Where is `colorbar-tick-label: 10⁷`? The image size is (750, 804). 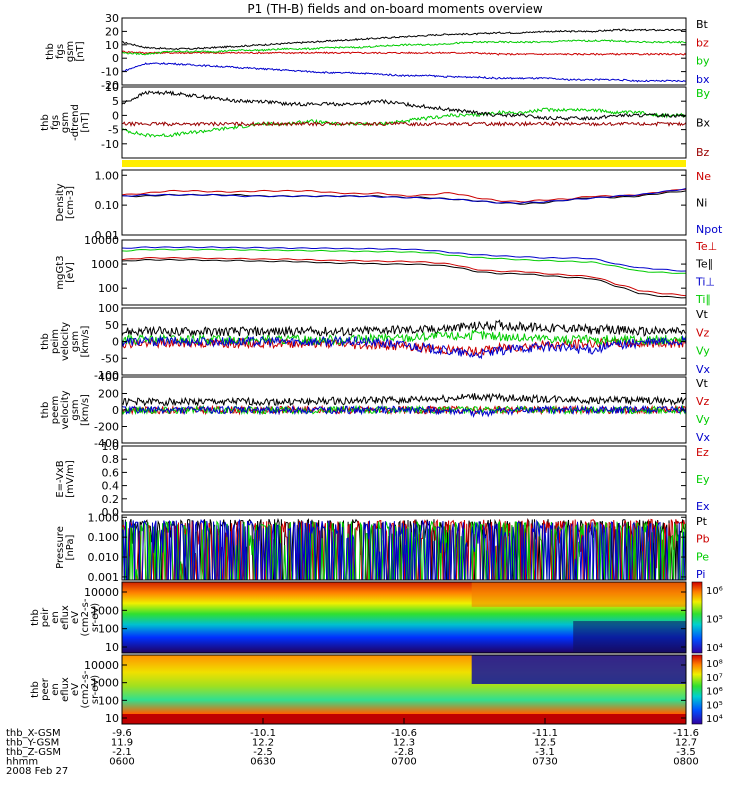 colorbar-tick-label: 10⁷ is located at coordinates (714, 678).